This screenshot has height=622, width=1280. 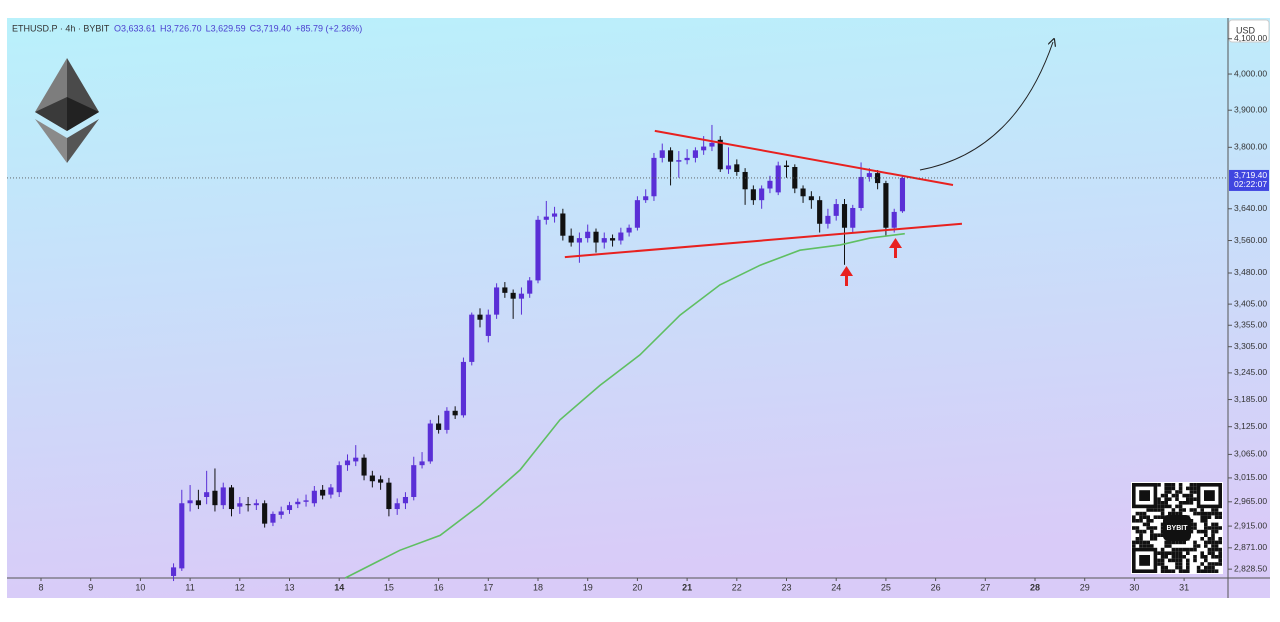 I want to click on eth-logo, so click(x=67, y=110).